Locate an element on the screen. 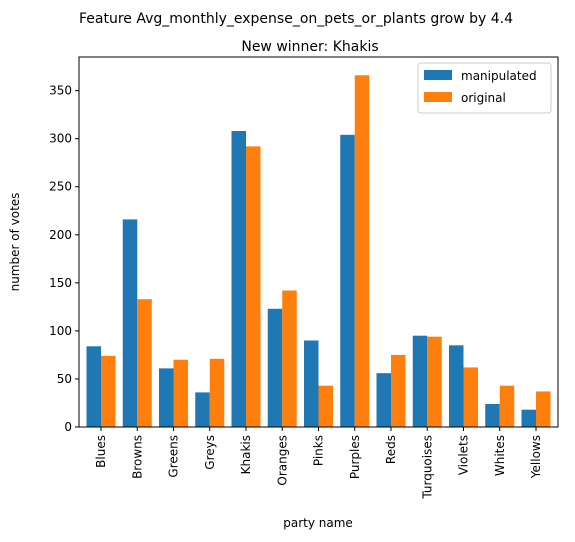 This screenshot has height=542, width=575. bar-original-blues is located at coordinates (108, 391).